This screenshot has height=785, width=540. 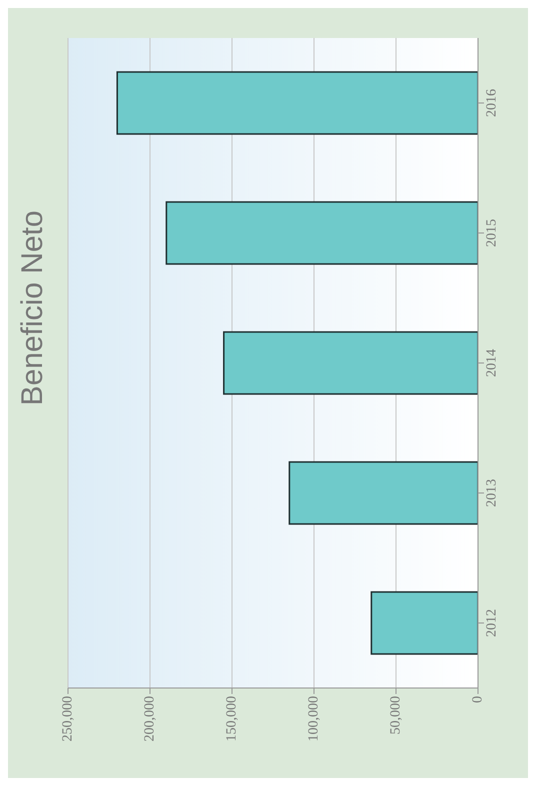 I want to click on x-tick-label: 0, so click(x=478, y=699).